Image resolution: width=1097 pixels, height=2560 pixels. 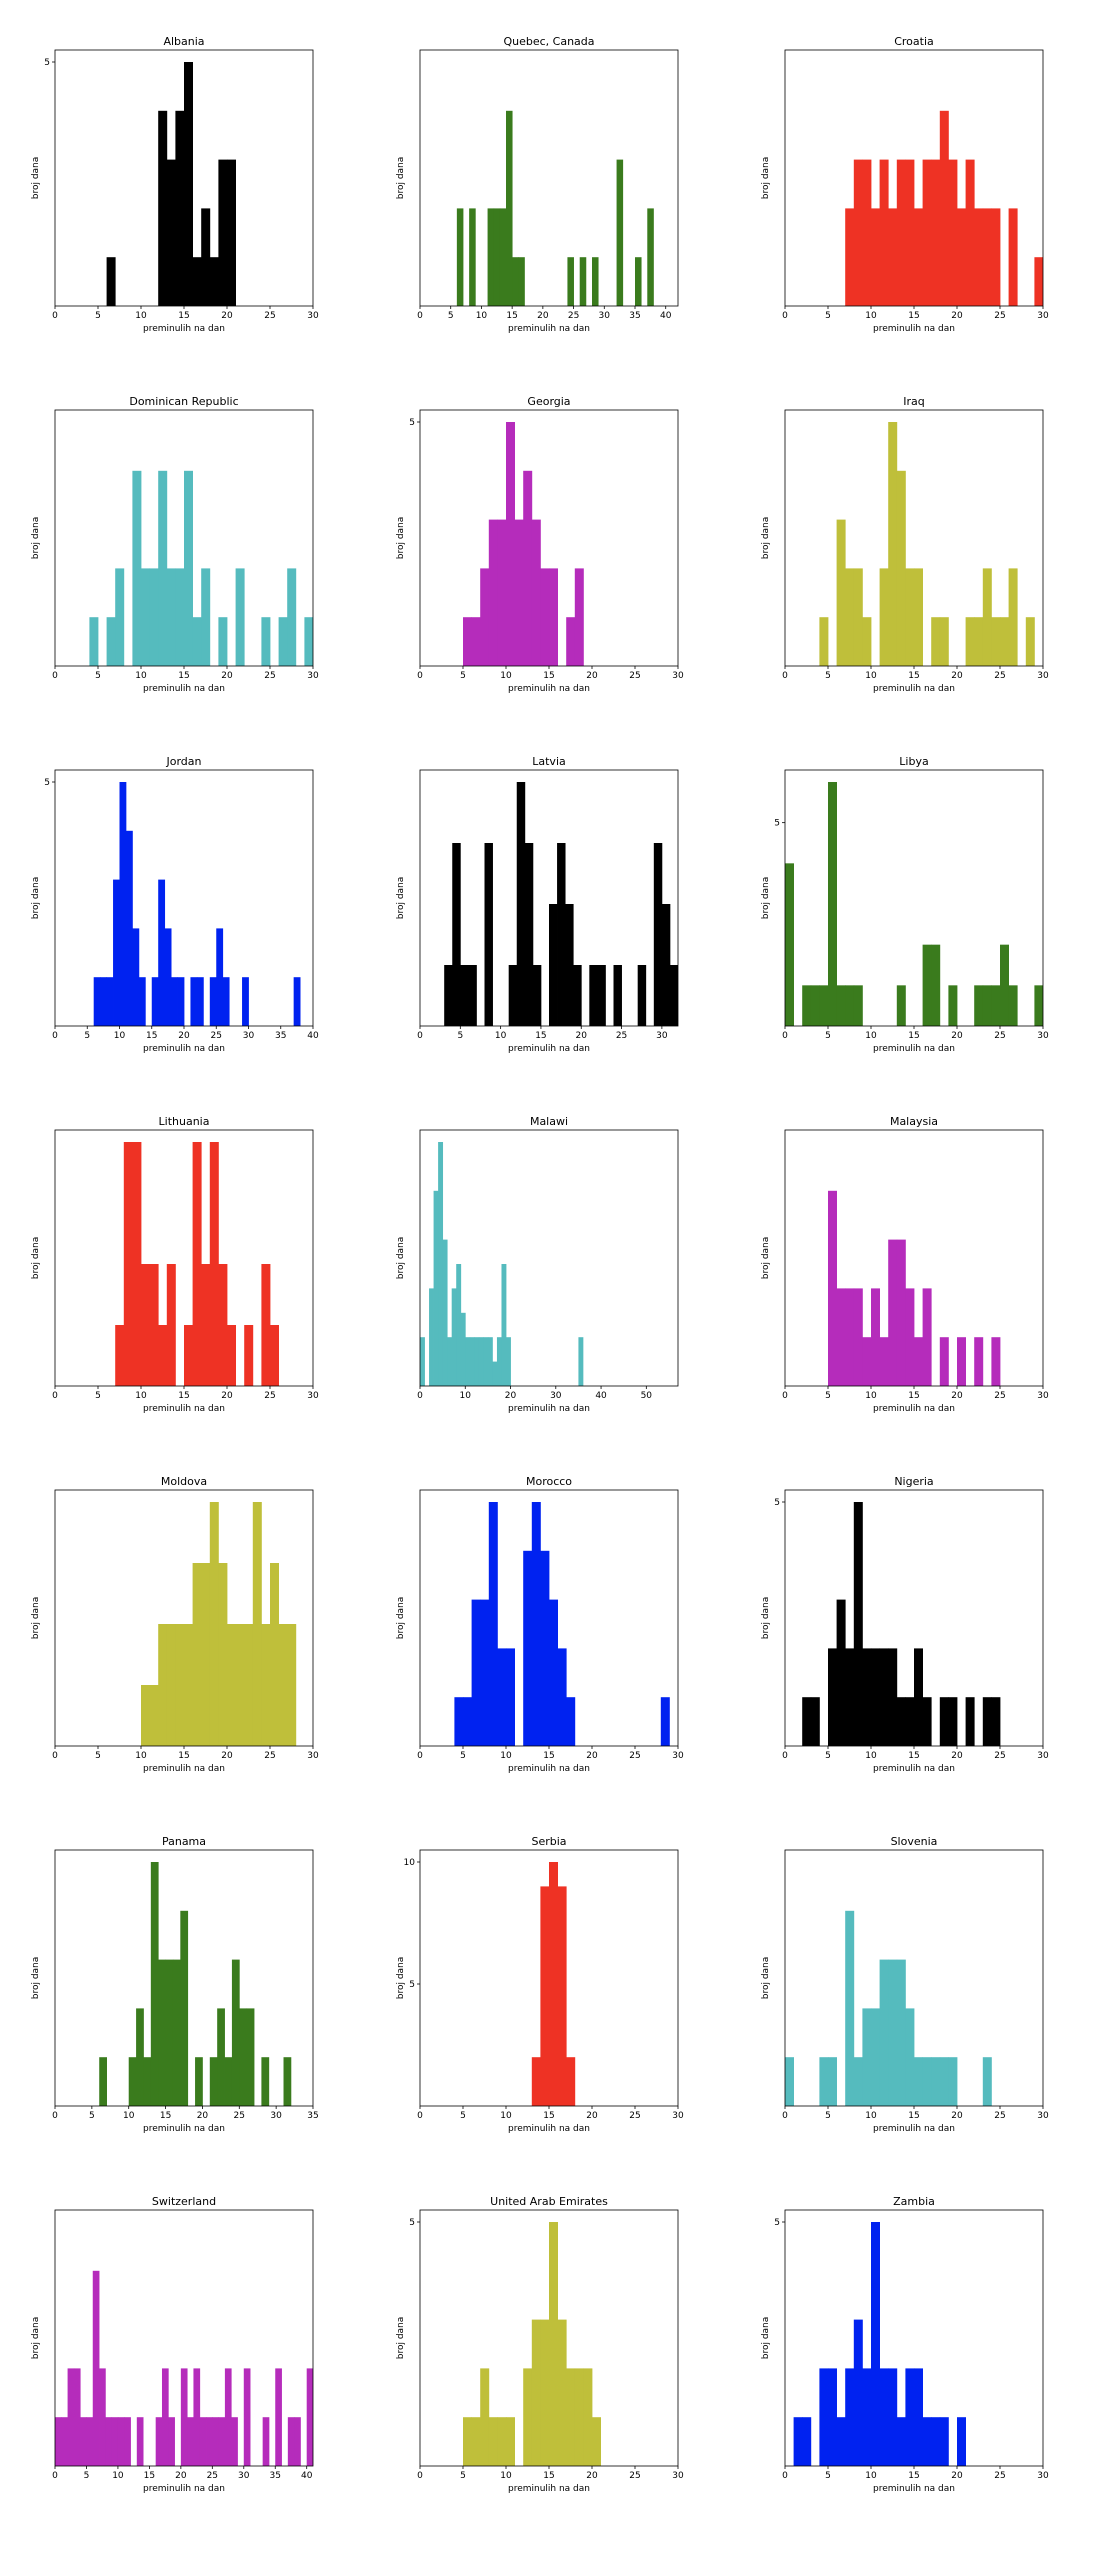 What do you see at coordinates (184, 2338) in the screenshot?
I see `axes-frame` at bounding box center [184, 2338].